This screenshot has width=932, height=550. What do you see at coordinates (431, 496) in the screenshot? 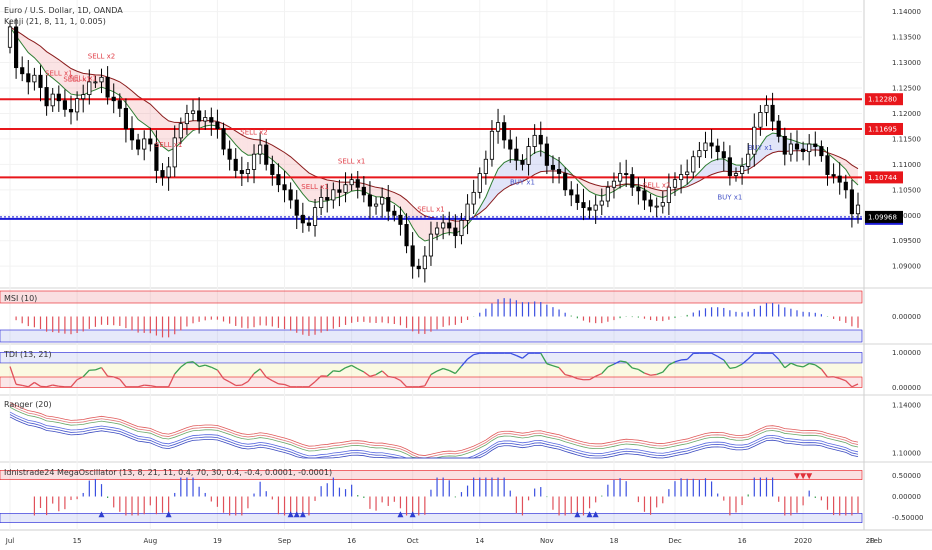
I see `megaoscillator-pane` at bounding box center [431, 496].